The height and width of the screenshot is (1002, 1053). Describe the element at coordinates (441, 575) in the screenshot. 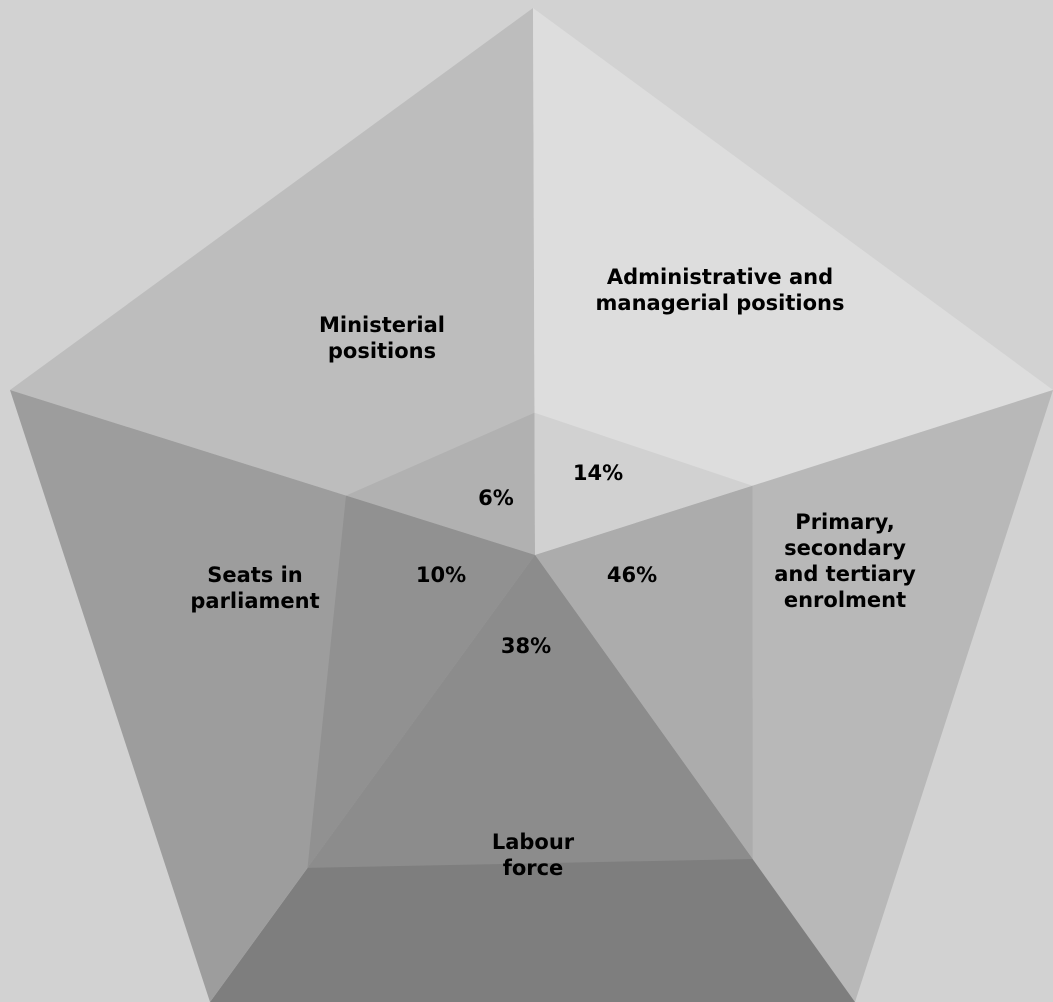

I see `value-label-seats-in-parliament: 10%` at that location.